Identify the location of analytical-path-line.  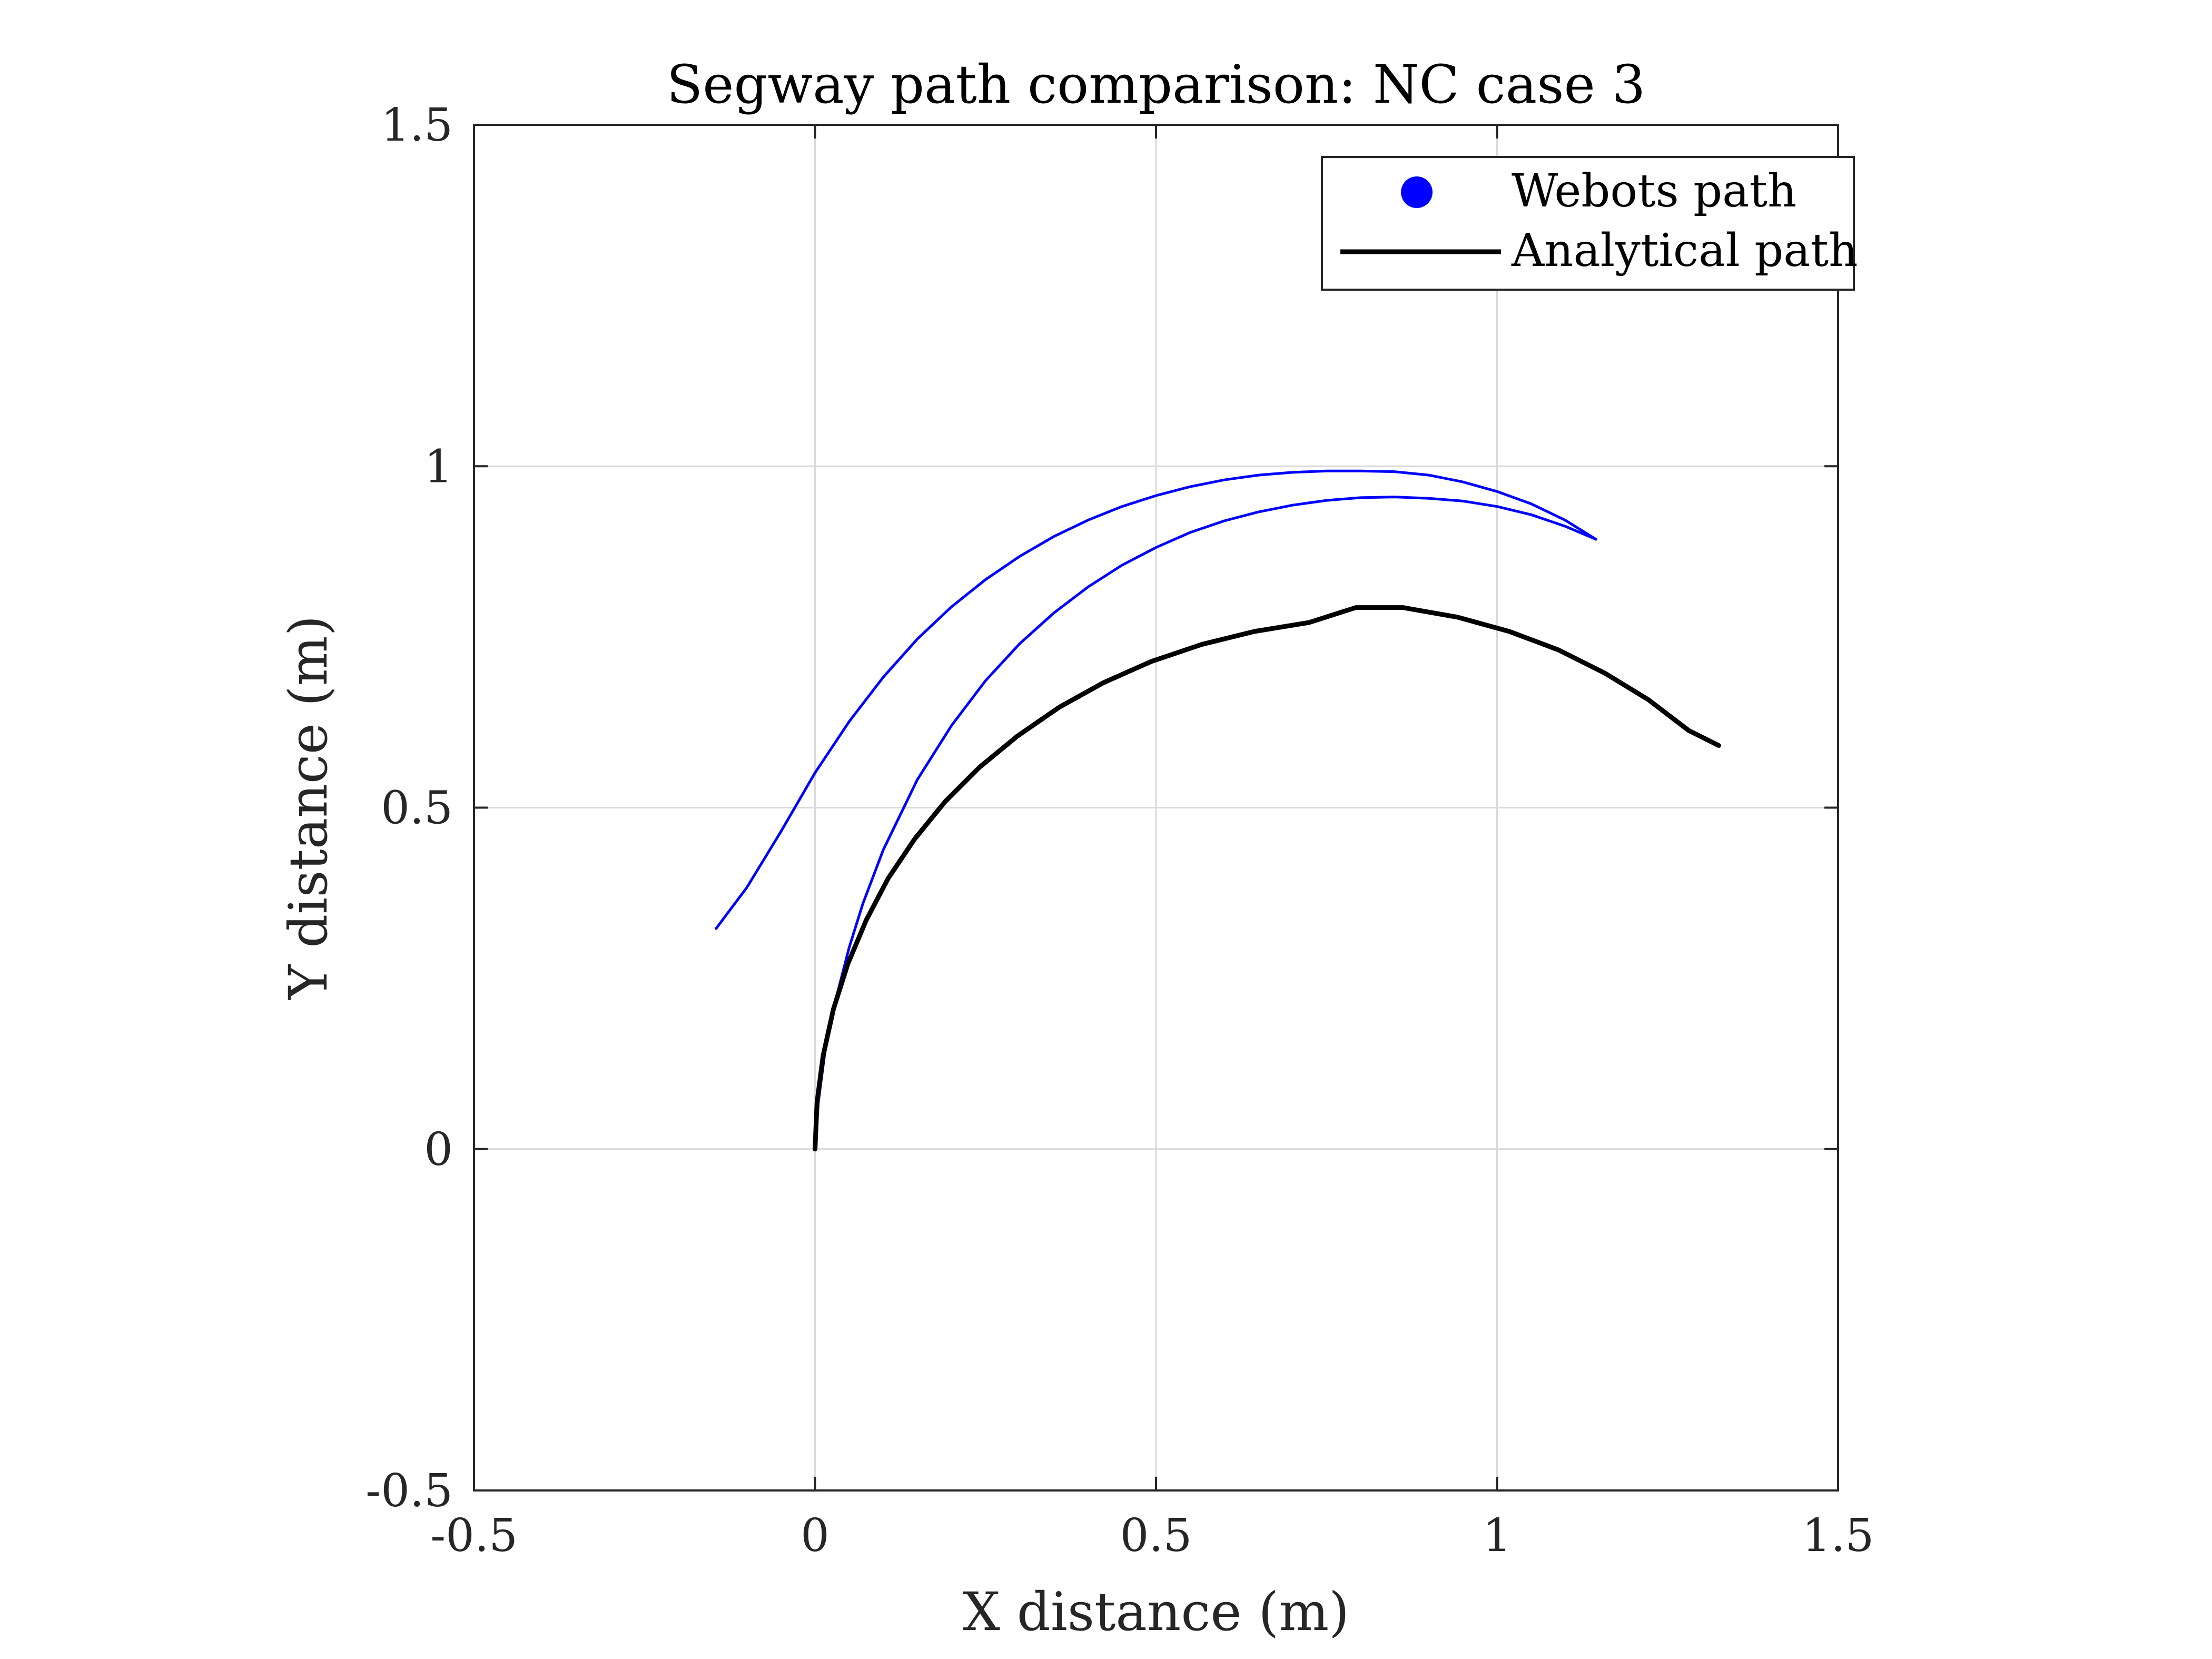
(1267, 878).